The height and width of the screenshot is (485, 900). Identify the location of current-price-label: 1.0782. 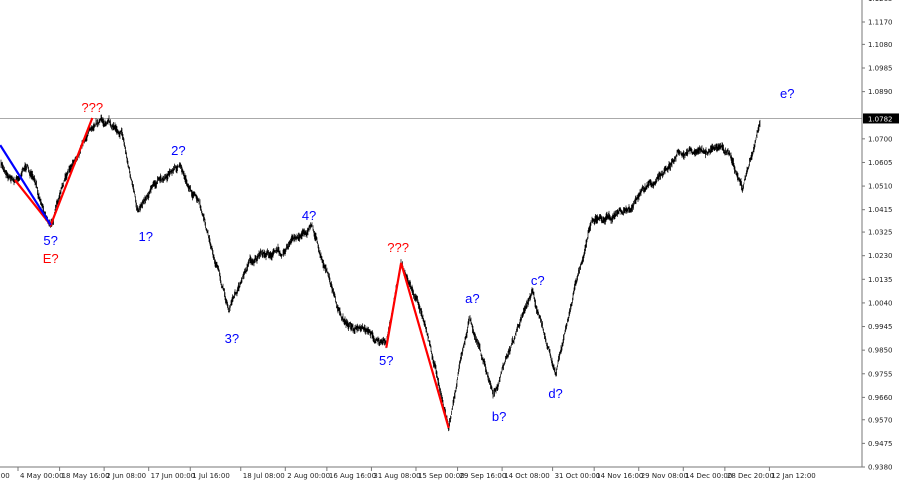
(880, 119).